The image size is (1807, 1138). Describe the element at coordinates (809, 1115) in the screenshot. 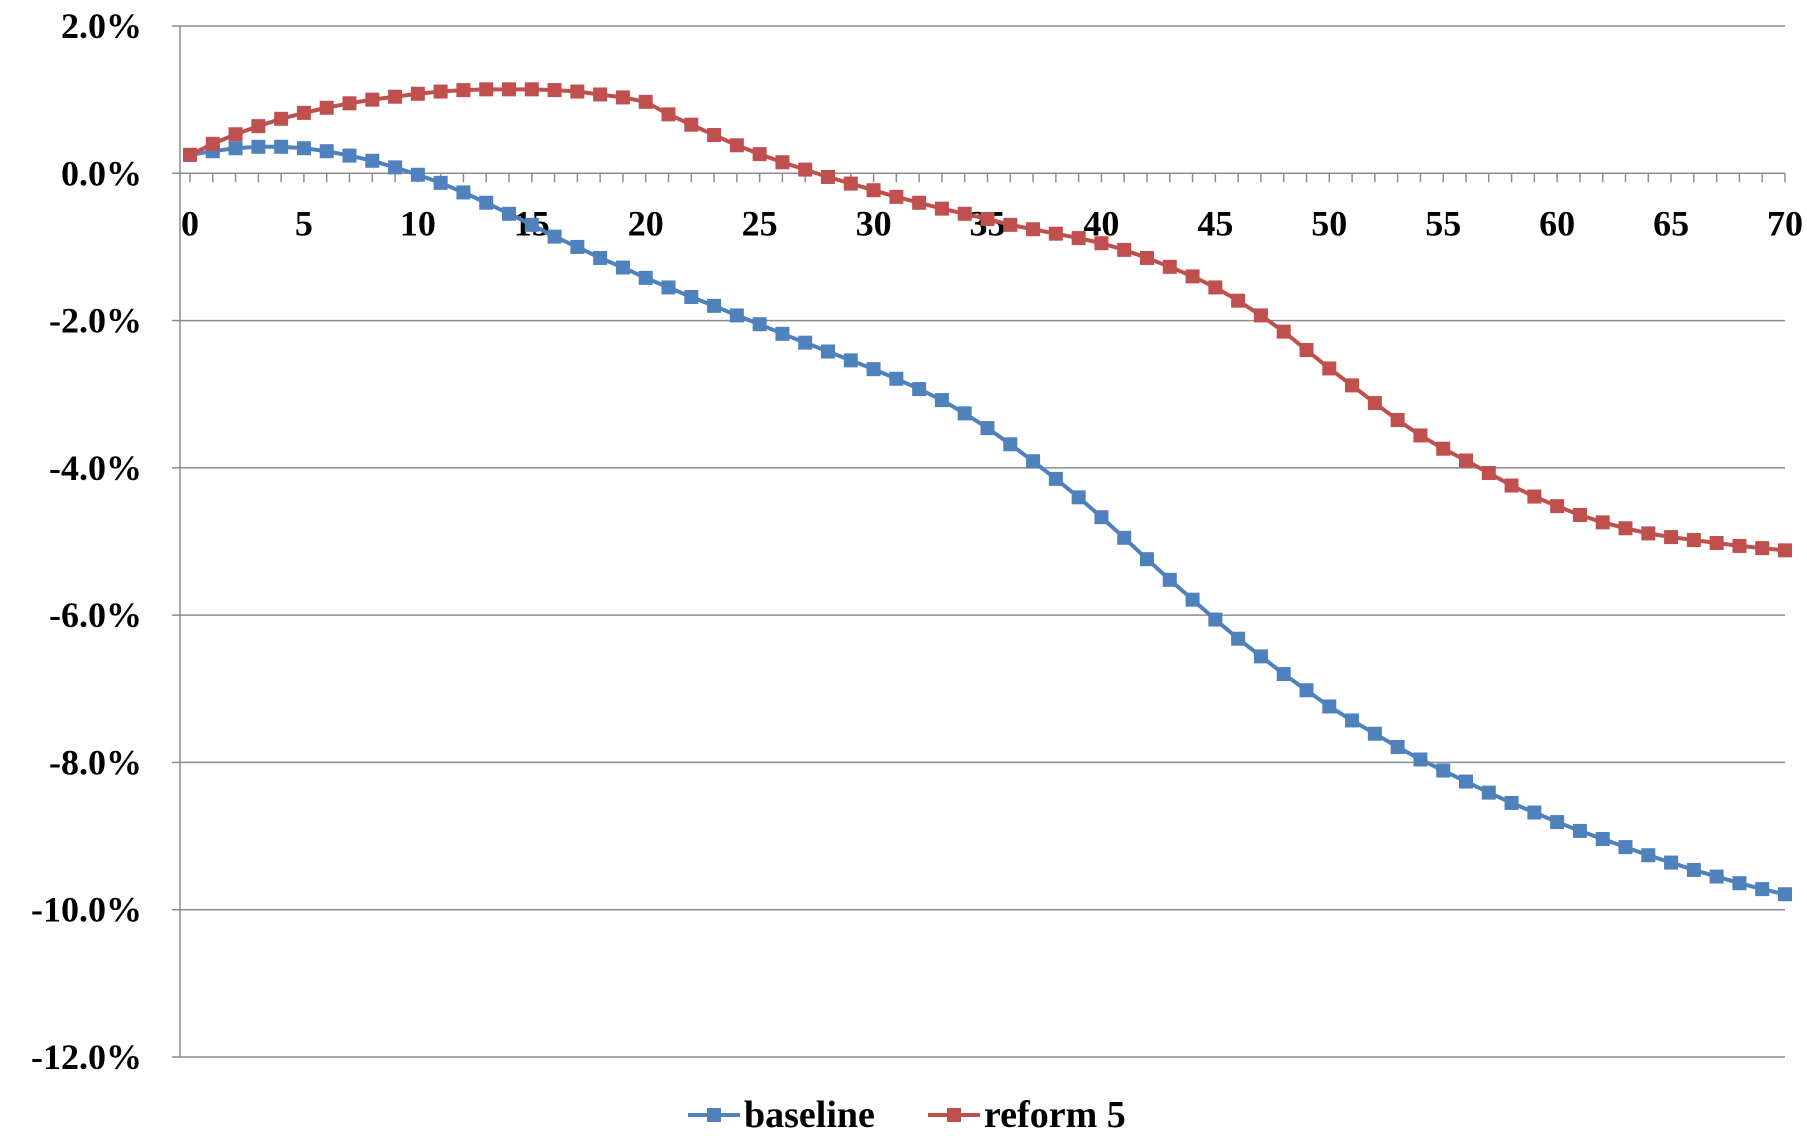

I see `legend-label: baseline` at that location.